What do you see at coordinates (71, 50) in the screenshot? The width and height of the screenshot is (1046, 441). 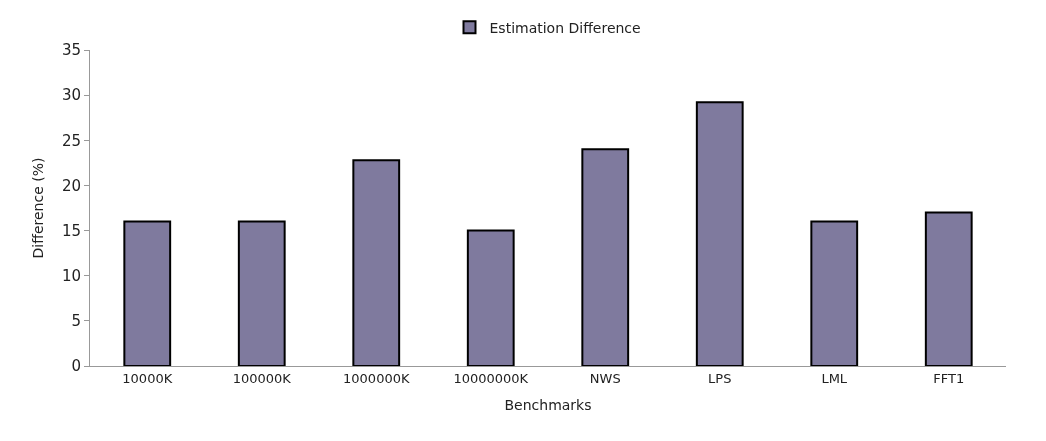 I see `y-tick-label: 35` at bounding box center [71, 50].